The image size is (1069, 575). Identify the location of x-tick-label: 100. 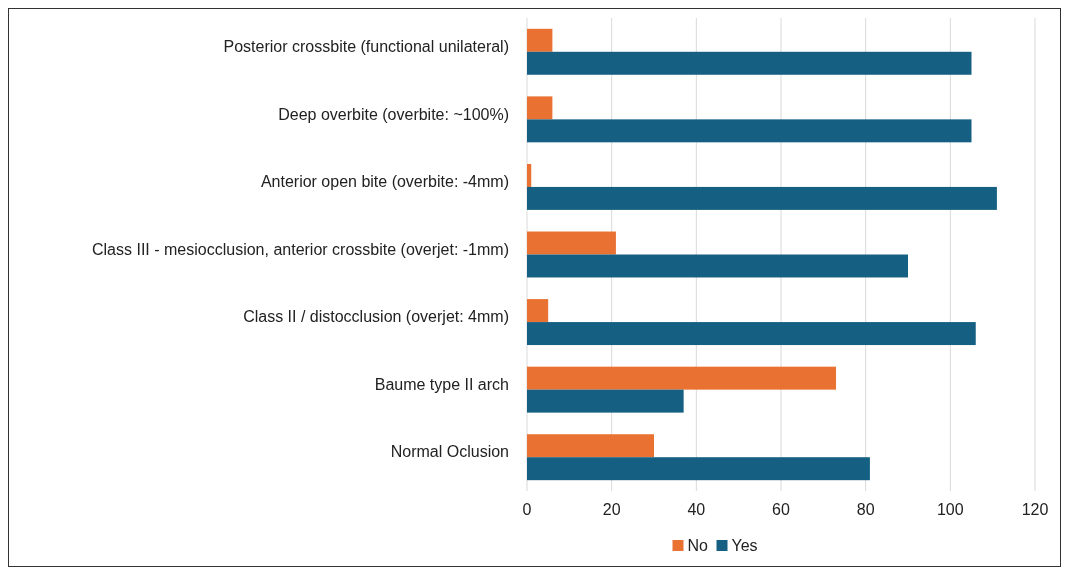
(950, 509).